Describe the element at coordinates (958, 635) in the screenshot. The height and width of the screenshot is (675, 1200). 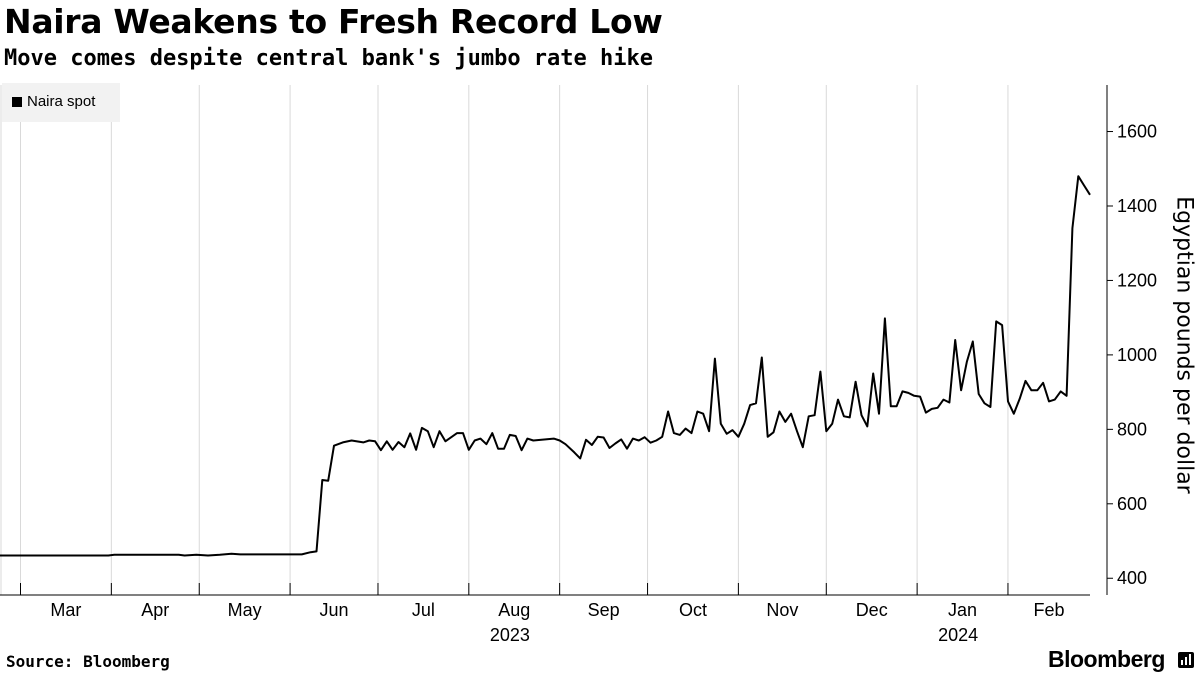
I see `x-year-label: 2024` at that location.